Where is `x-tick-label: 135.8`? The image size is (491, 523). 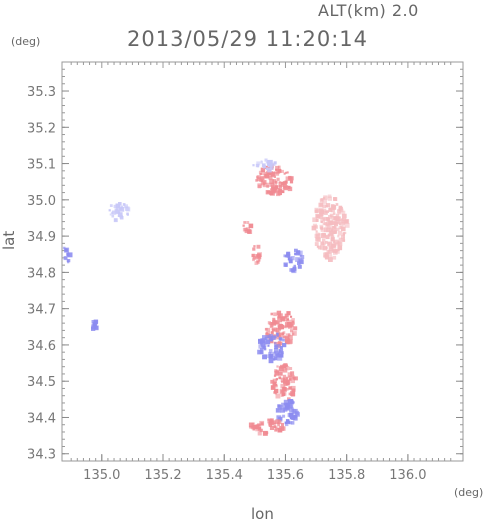 x-tick-label: 135.8 is located at coordinates (346, 475).